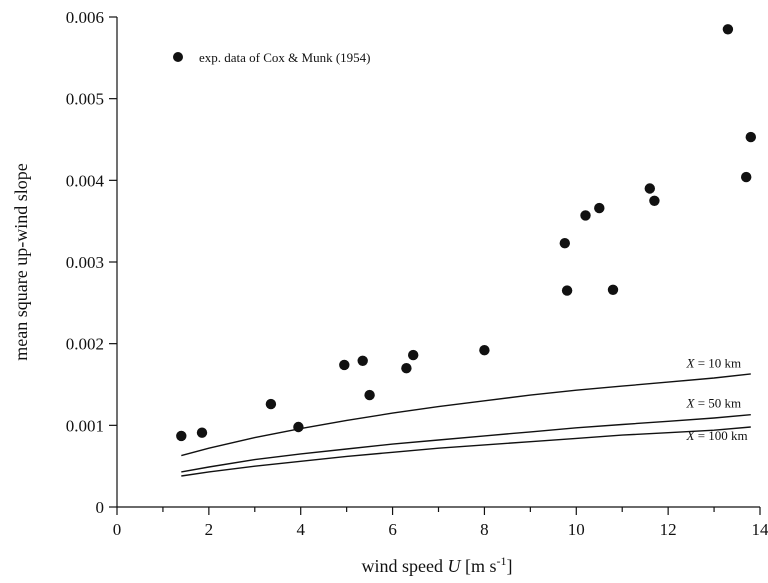  Describe the element at coordinates (85, 344) in the screenshot. I see `y-tick-label: 0.002` at that location.